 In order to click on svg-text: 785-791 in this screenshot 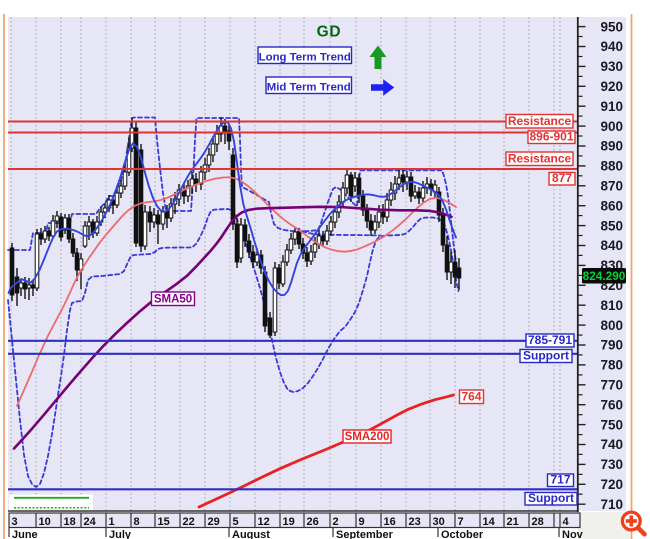, I will do `click(550, 340)`.